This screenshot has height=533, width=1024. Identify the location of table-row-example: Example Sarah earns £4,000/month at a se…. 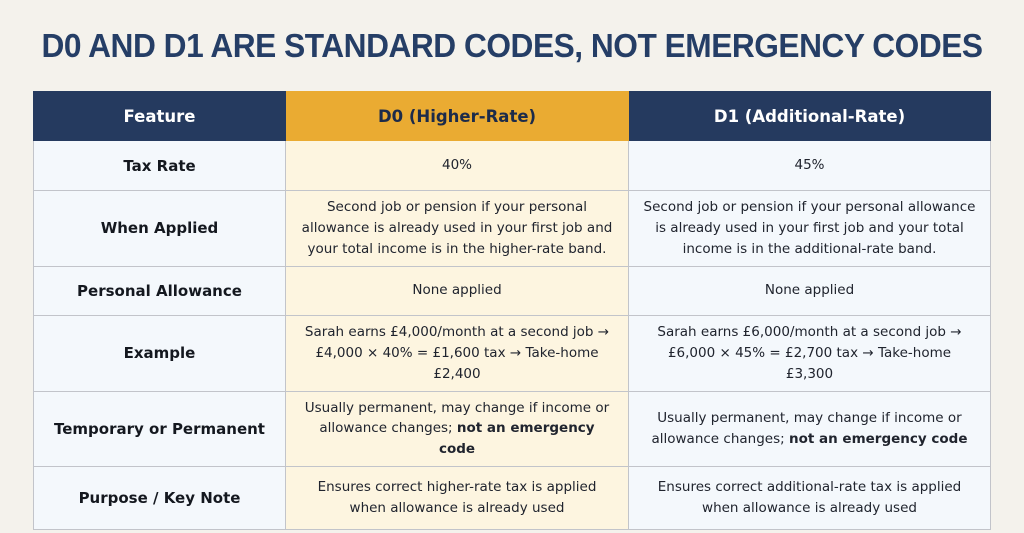
(512, 353).